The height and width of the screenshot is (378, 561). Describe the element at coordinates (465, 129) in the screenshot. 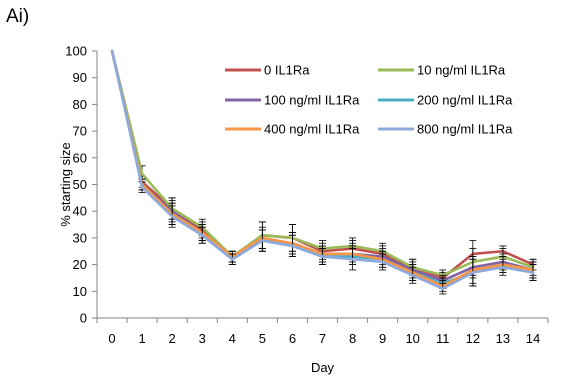

I see `legend-label: 800 ng/ml IL1Ra` at that location.